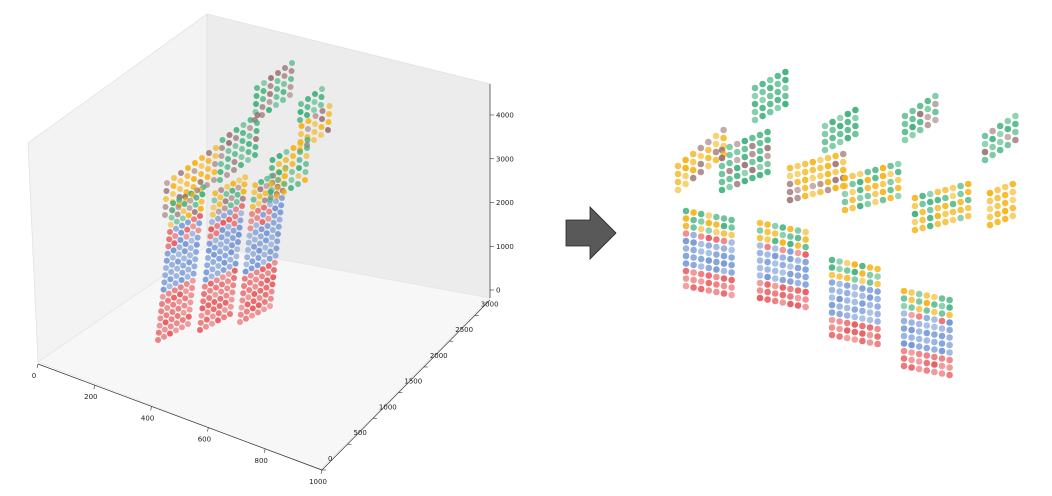 This screenshot has width=1052, height=496. I want to click on y-tick-label: 1500, so click(413, 382).